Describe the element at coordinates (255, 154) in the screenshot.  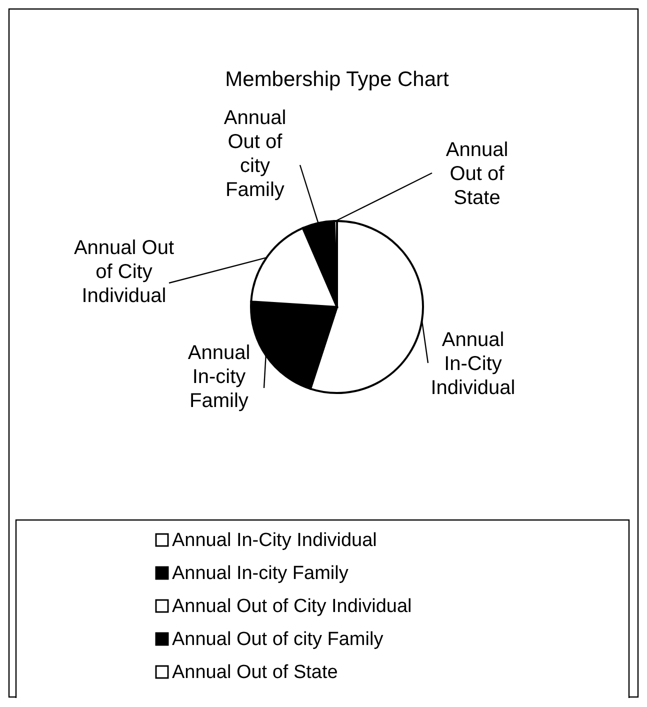
I see `slice-label: Annual Out of city Family` at that location.